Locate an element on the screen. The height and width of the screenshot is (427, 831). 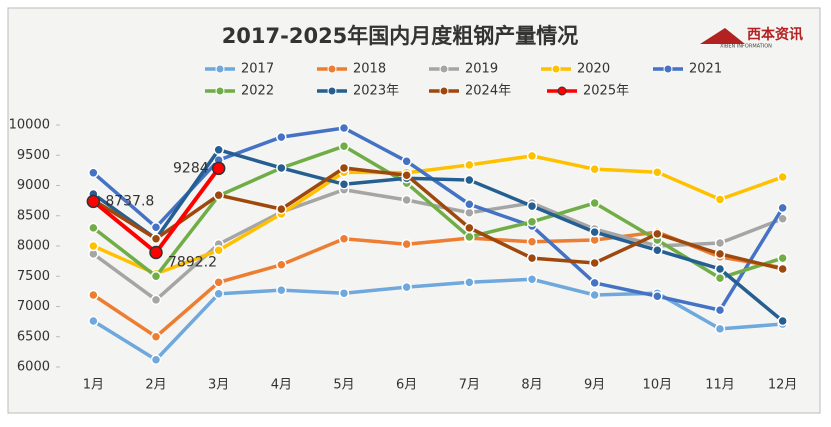
x-tick-label: 4月 is located at coordinates (281, 385).